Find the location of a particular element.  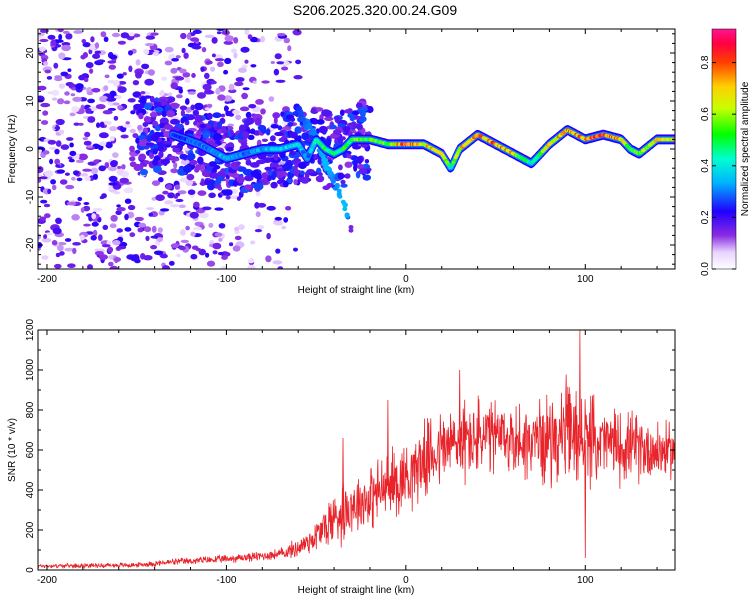

x-tick-label: 100 is located at coordinates (585, 279).